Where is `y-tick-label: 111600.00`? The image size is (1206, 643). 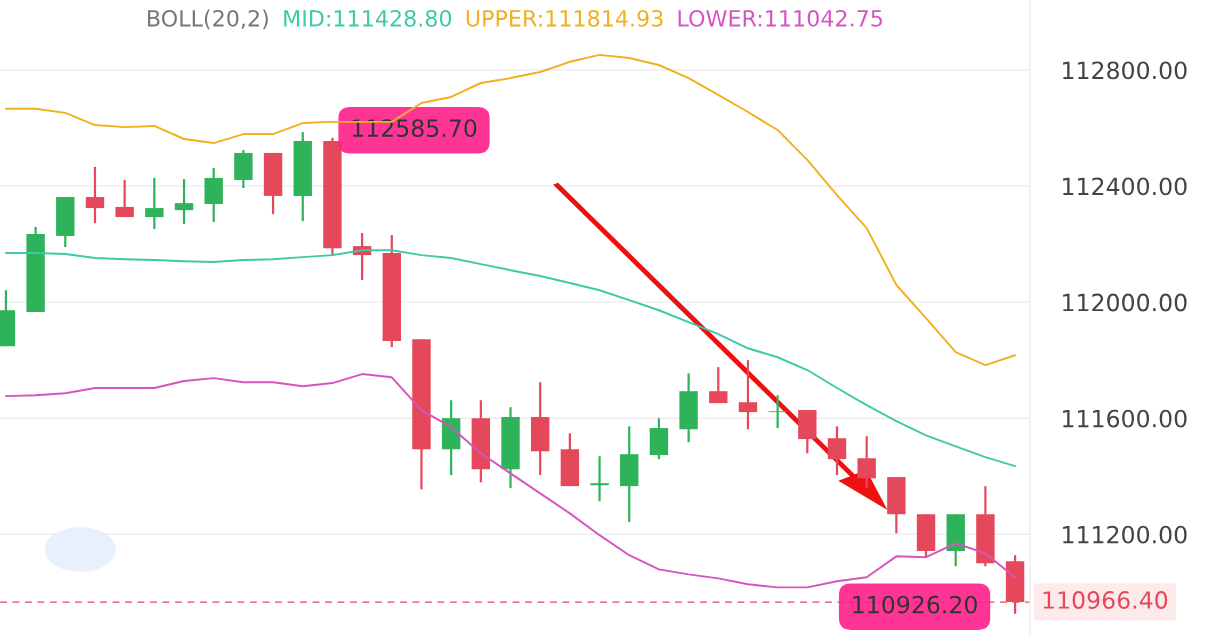
y-tick-label: 111600.00 is located at coordinates (1125, 418).